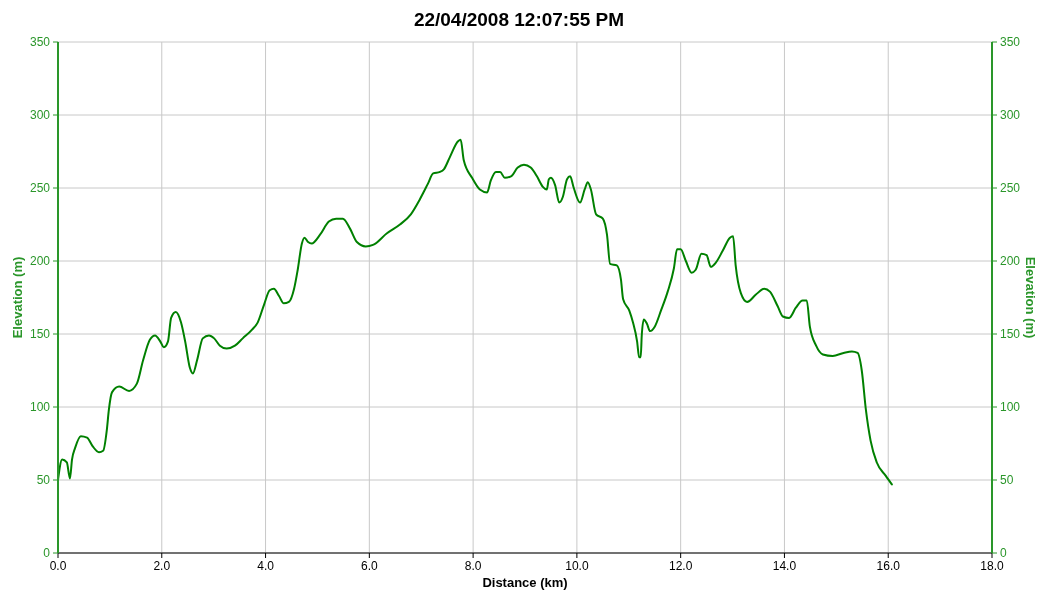 This screenshot has width=1038, height=615. What do you see at coordinates (266, 566) in the screenshot?
I see `x-tick-label: 4.0` at bounding box center [266, 566].